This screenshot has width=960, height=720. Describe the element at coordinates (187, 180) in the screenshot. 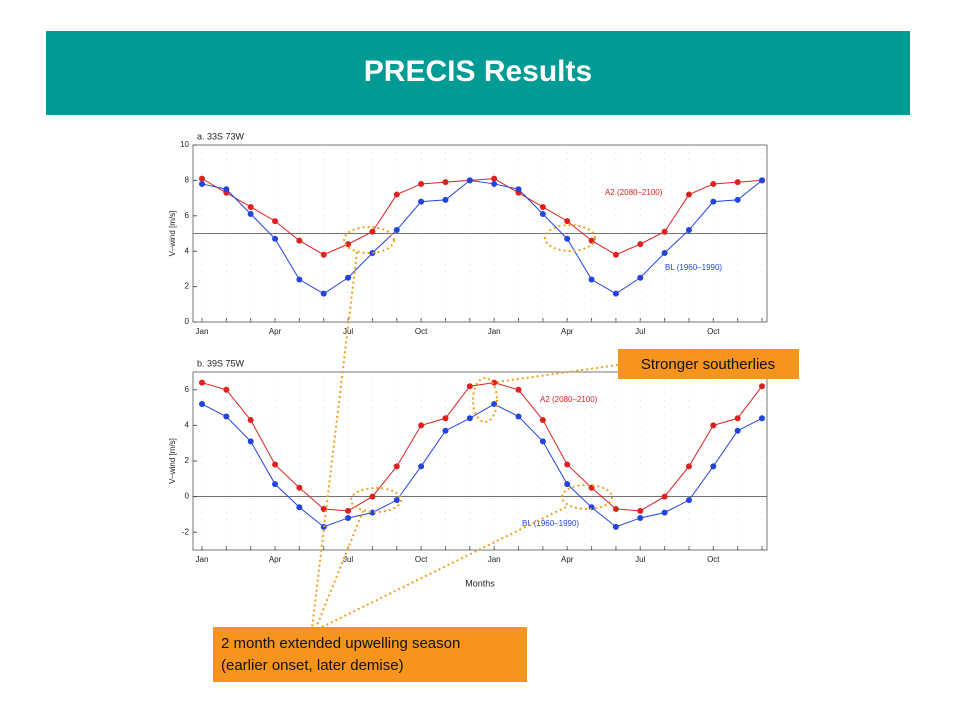

I see `y-tick-label: 8` at that location.